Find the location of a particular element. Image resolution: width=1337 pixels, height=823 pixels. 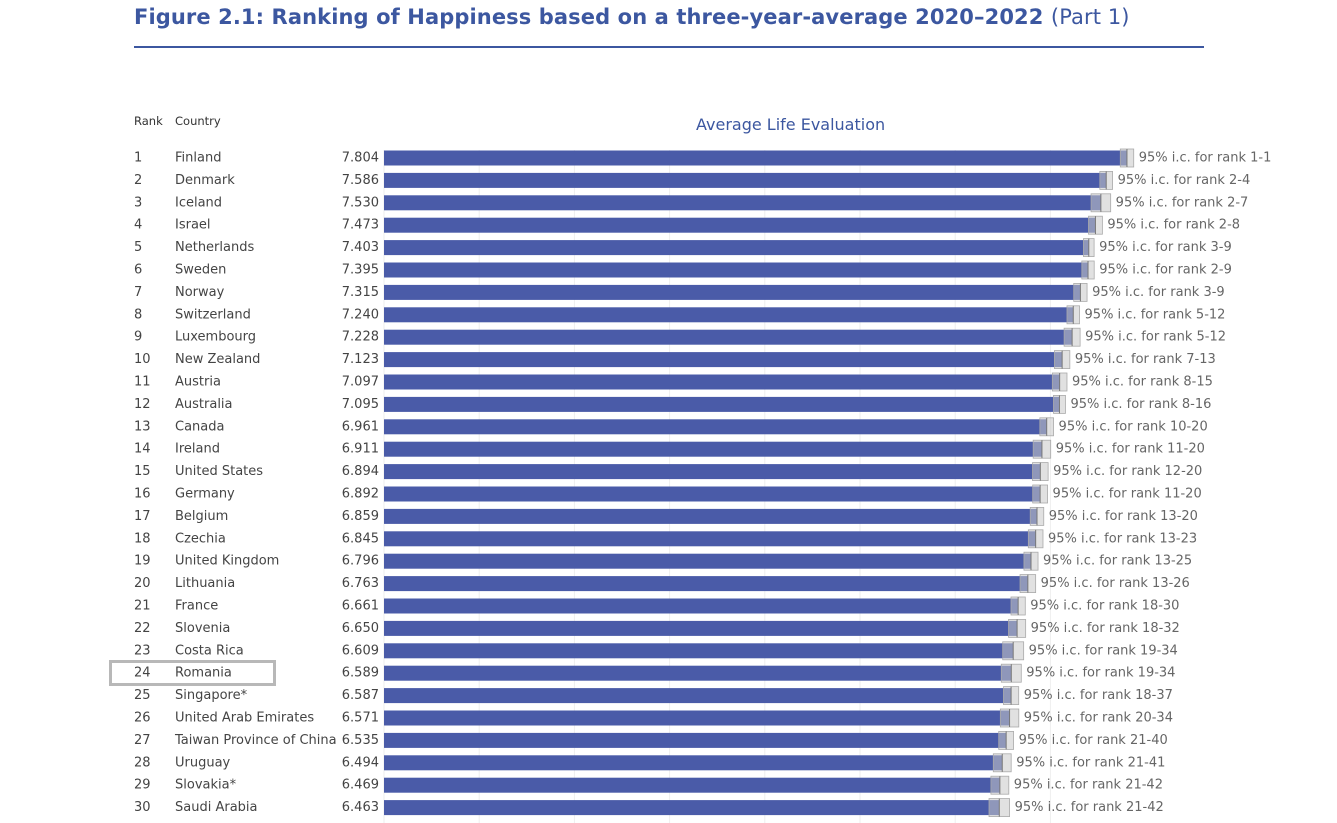

rank-label: 14 is located at coordinates (142, 449).